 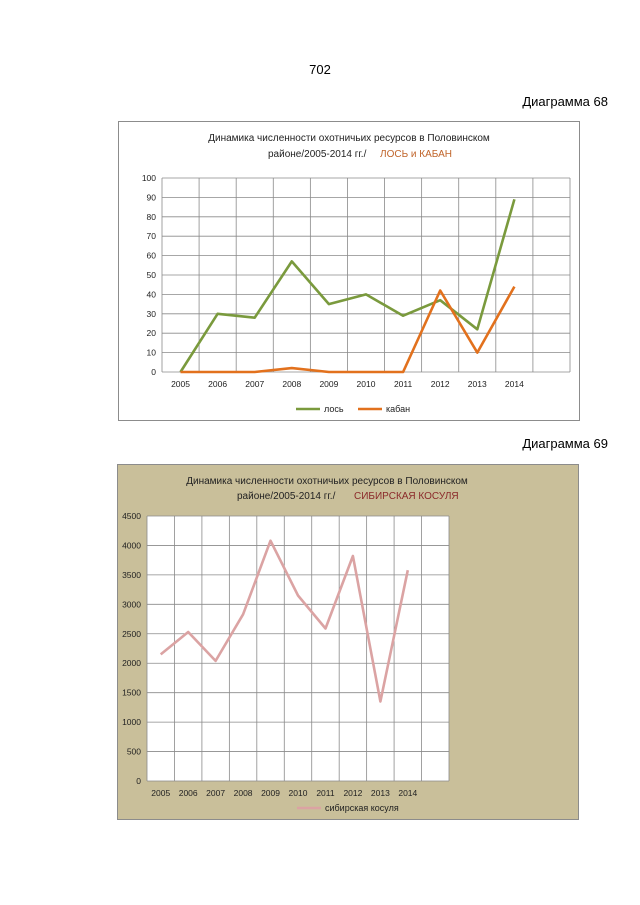 I want to click on y-tick-label: 20, so click(x=152, y=333).